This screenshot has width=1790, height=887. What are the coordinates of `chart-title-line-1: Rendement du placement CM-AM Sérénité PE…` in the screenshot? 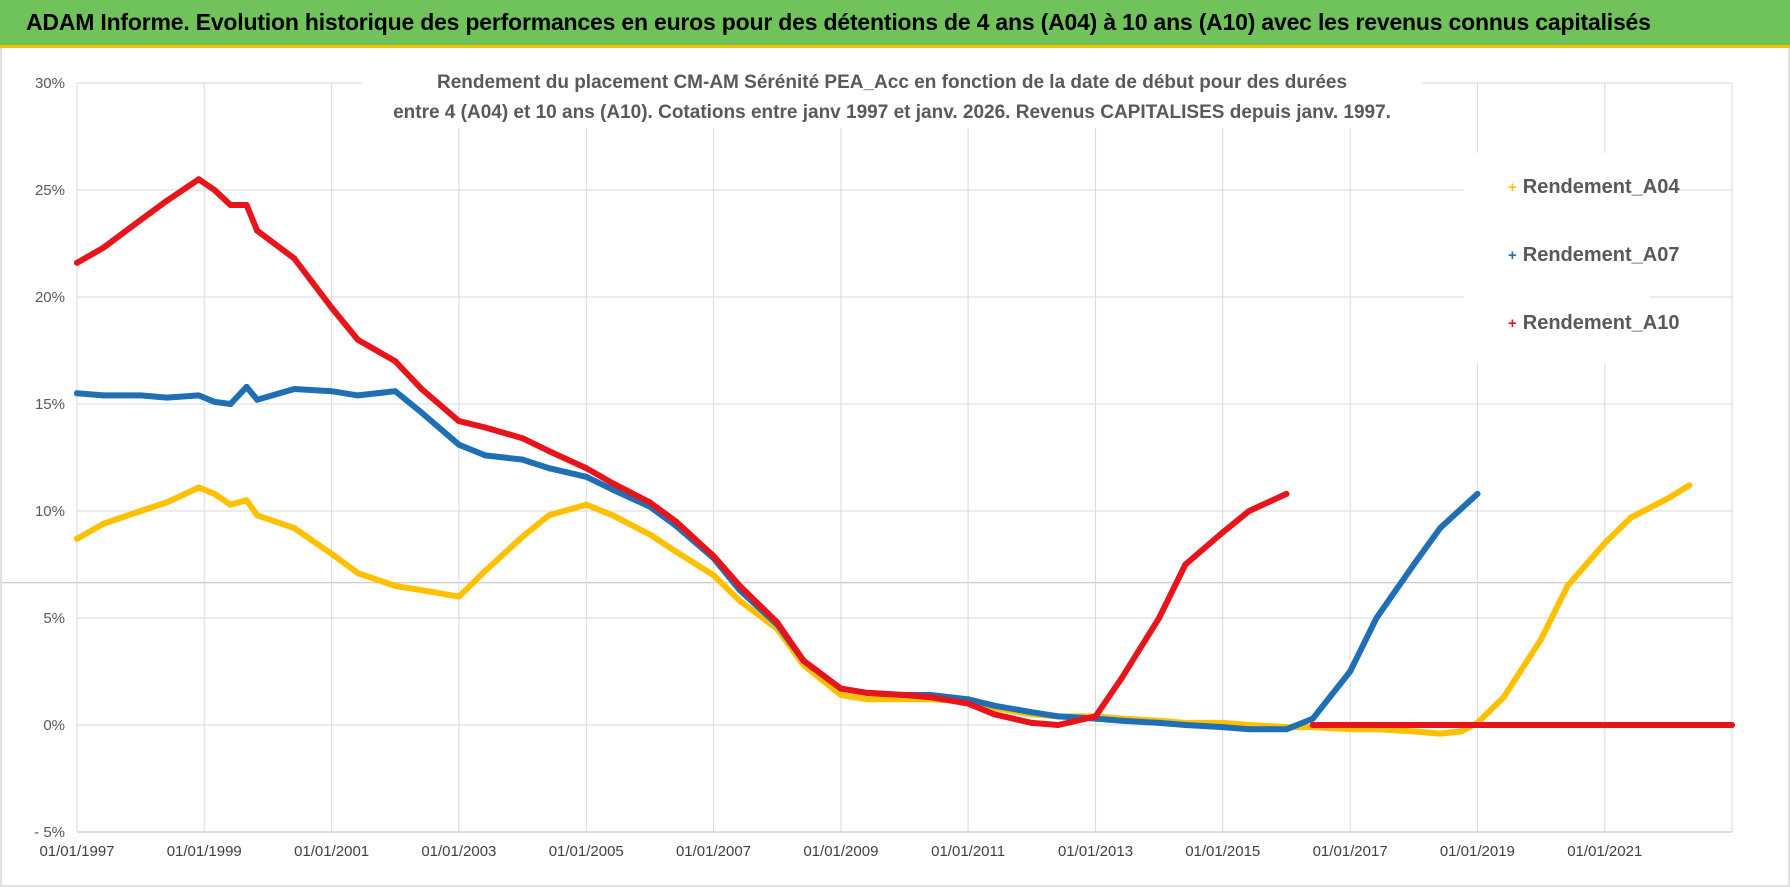 It's located at (892, 82).